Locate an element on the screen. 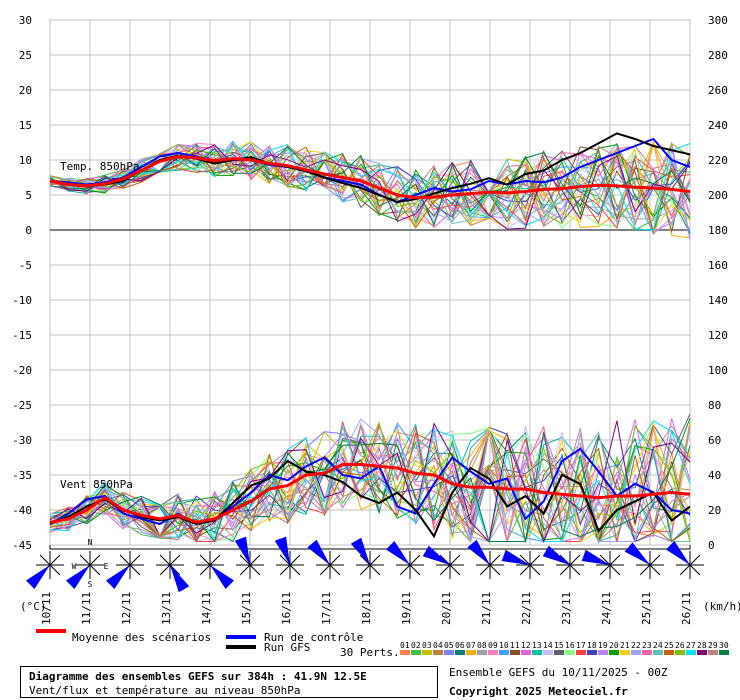  left-tick-label: -15 is located at coordinates (22, 335).